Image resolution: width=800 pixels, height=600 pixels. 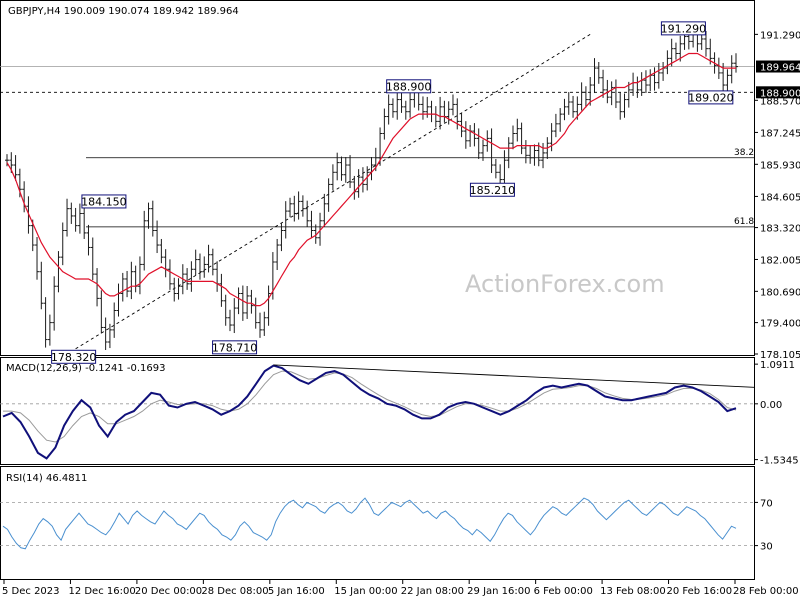 I want to click on price-annotation-label: 189.020, so click(x=711, y=97).